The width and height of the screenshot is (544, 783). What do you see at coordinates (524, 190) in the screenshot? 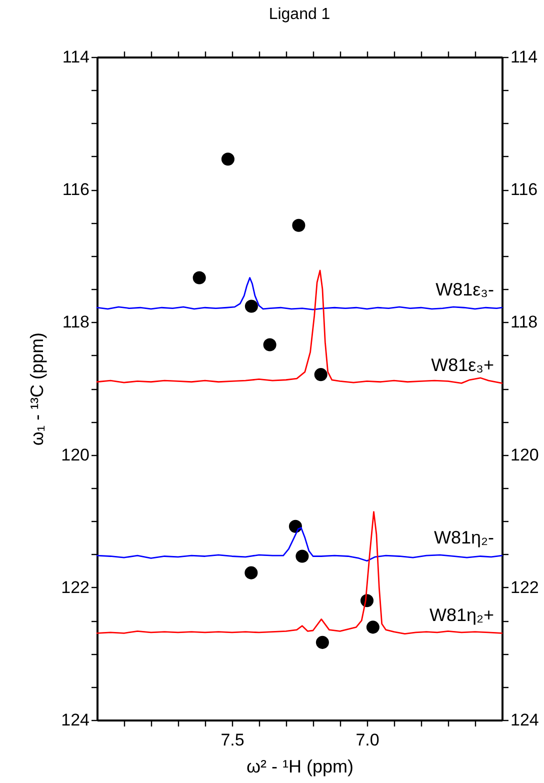
I see `y2-tick-label: 116` at bounding box center [524, 190].